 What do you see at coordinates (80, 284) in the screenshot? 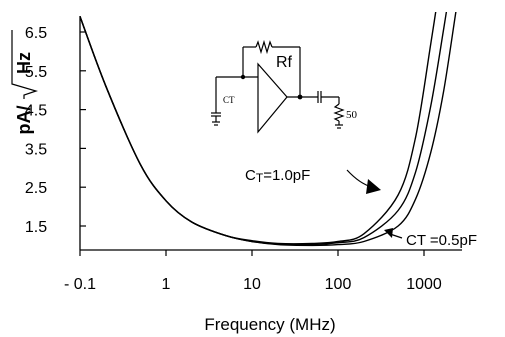
I see `x-tick-label: - 0.1` at bounding box center [80, 284].